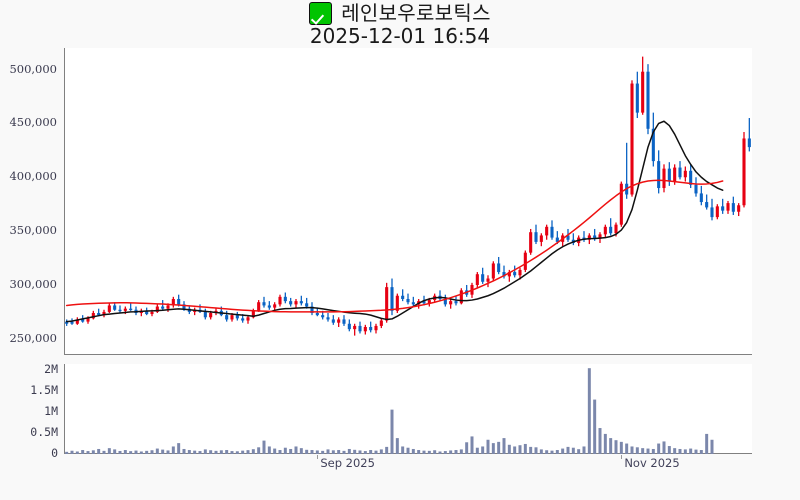 The image size is (800, 500). Describe the element at coordinates (44, 390) in the screenshot. I see `volume-y-tick: 1.5M` at that location.